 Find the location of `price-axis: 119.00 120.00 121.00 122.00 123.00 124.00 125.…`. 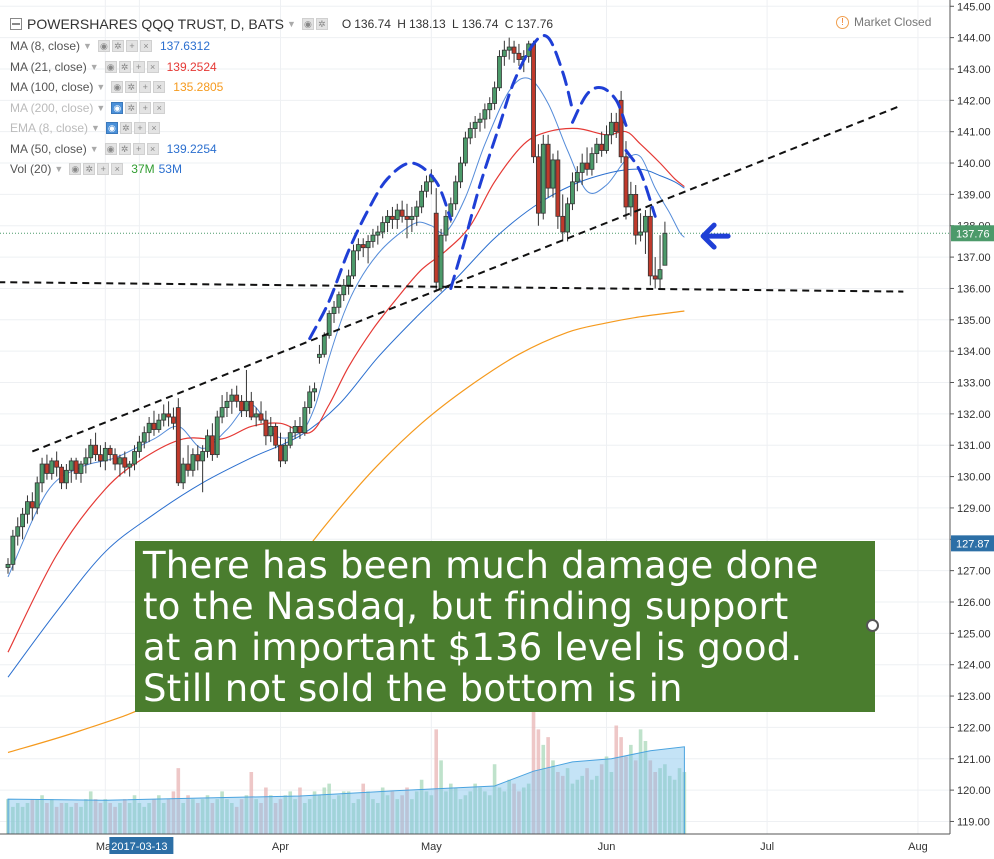

price-axis: 119.00 120.00 121.00 122.00 123.00 124.00 125.… is located at coordinates (971, 429).